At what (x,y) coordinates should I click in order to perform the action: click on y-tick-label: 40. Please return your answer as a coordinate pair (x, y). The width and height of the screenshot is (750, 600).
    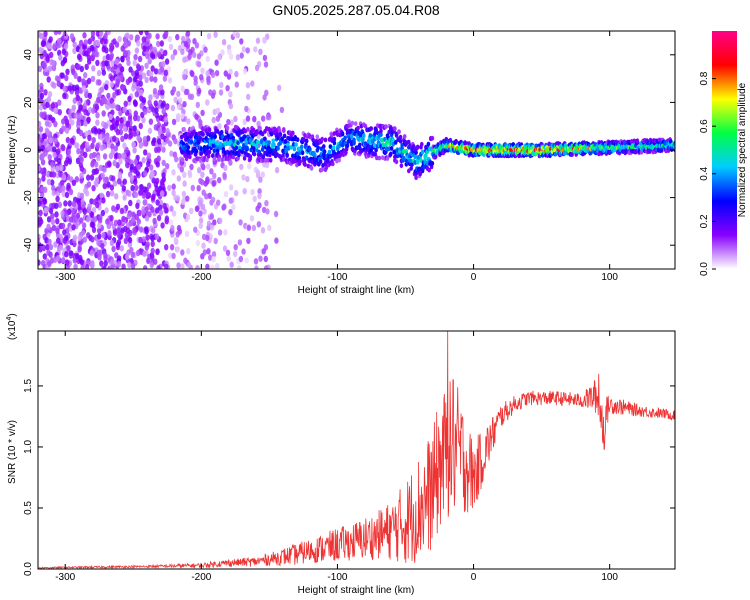
    Looking at the image, I should click on (28, 55).